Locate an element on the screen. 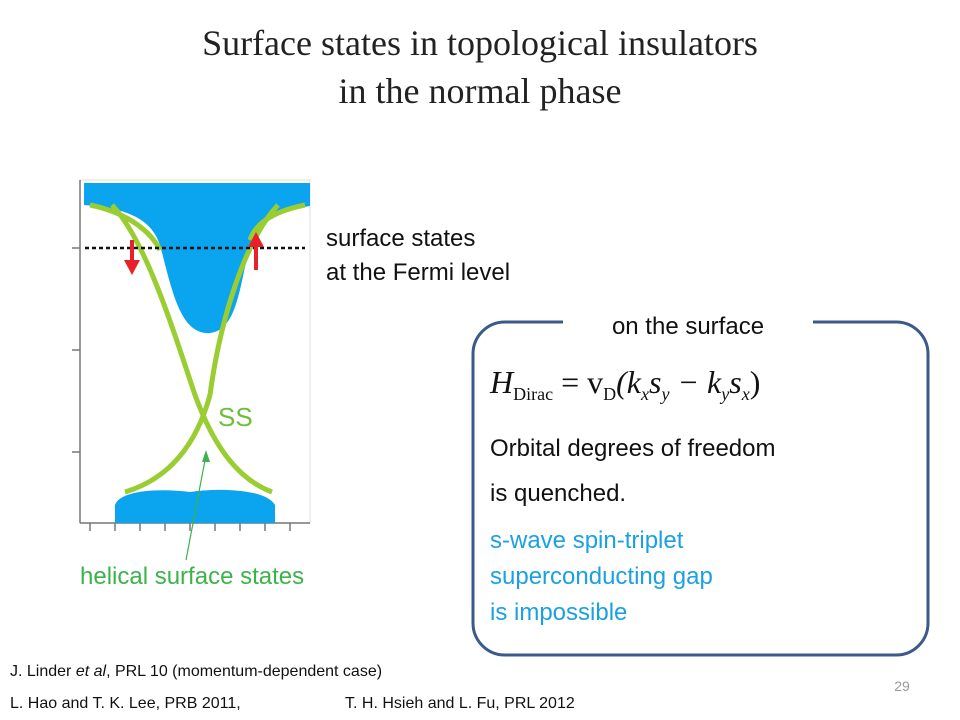 This screenshot has width=960, height=720. page-number: 29 is located at coordinates (902, 686).